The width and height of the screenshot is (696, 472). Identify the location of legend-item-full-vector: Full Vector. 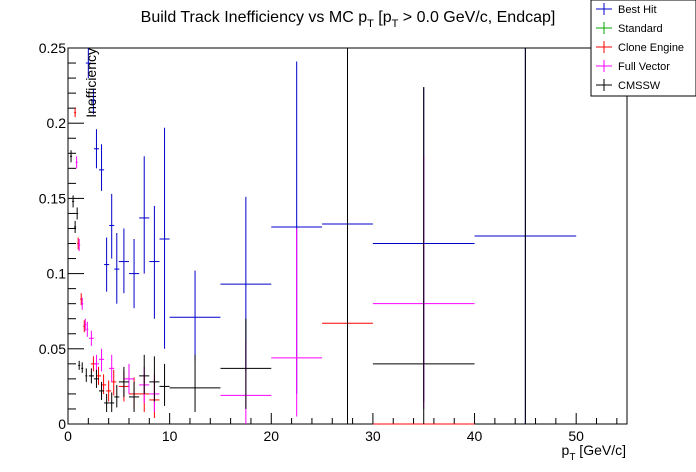
(633, 66).